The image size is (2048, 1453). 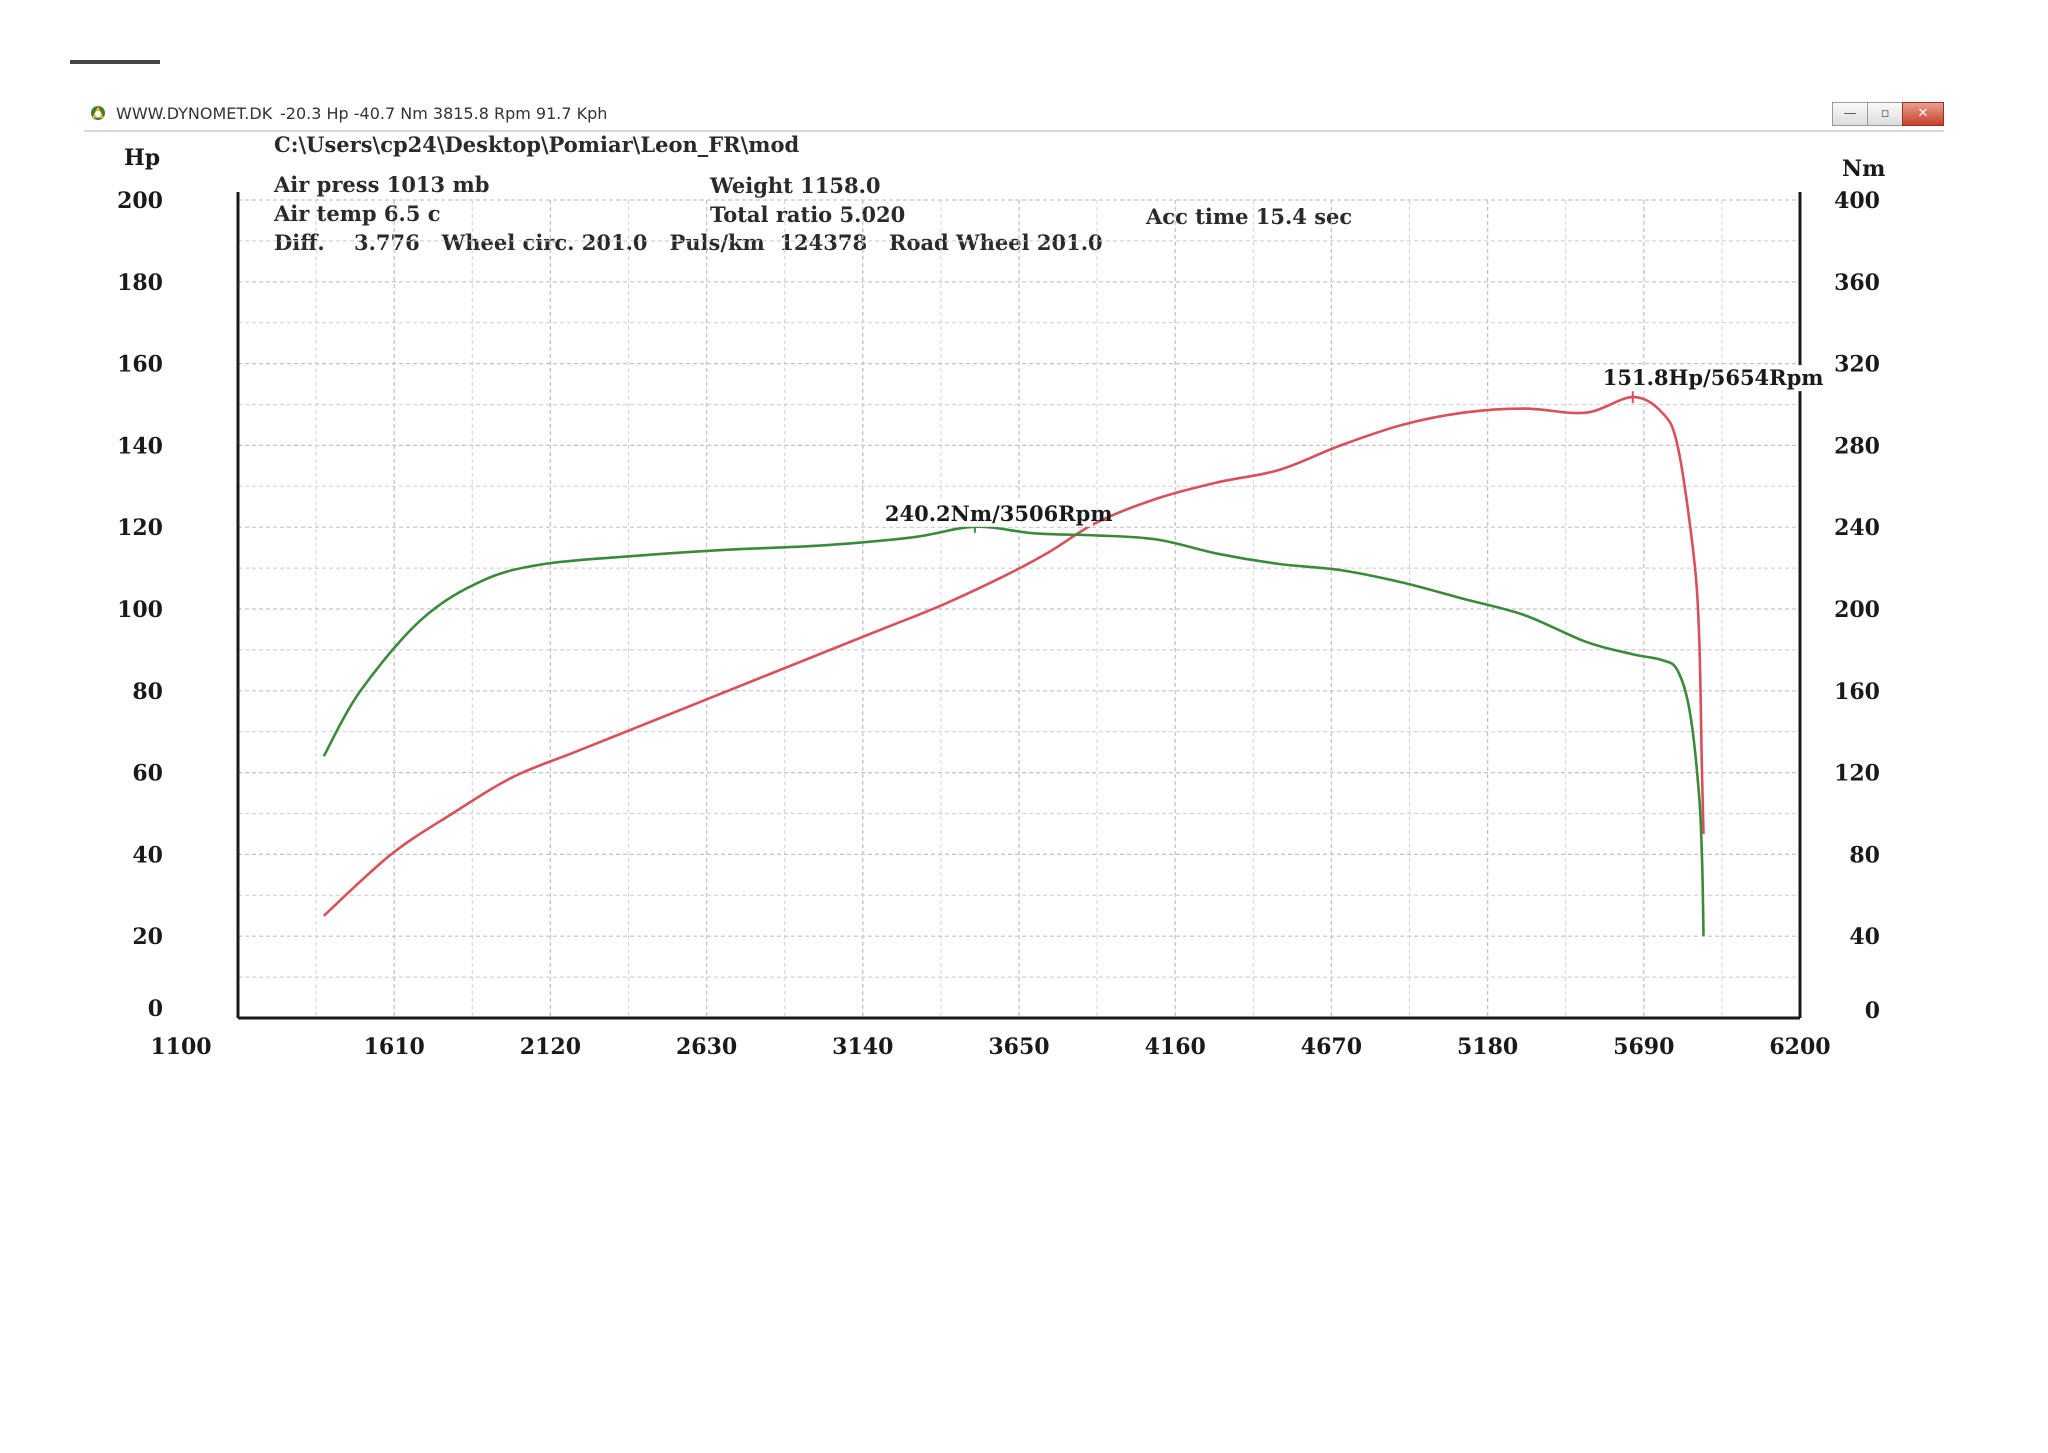 I want to click on file-path: C:\Users\cp24\Desktop\Pomiar\Leon_FR\mod, so click(x=536, y=144).